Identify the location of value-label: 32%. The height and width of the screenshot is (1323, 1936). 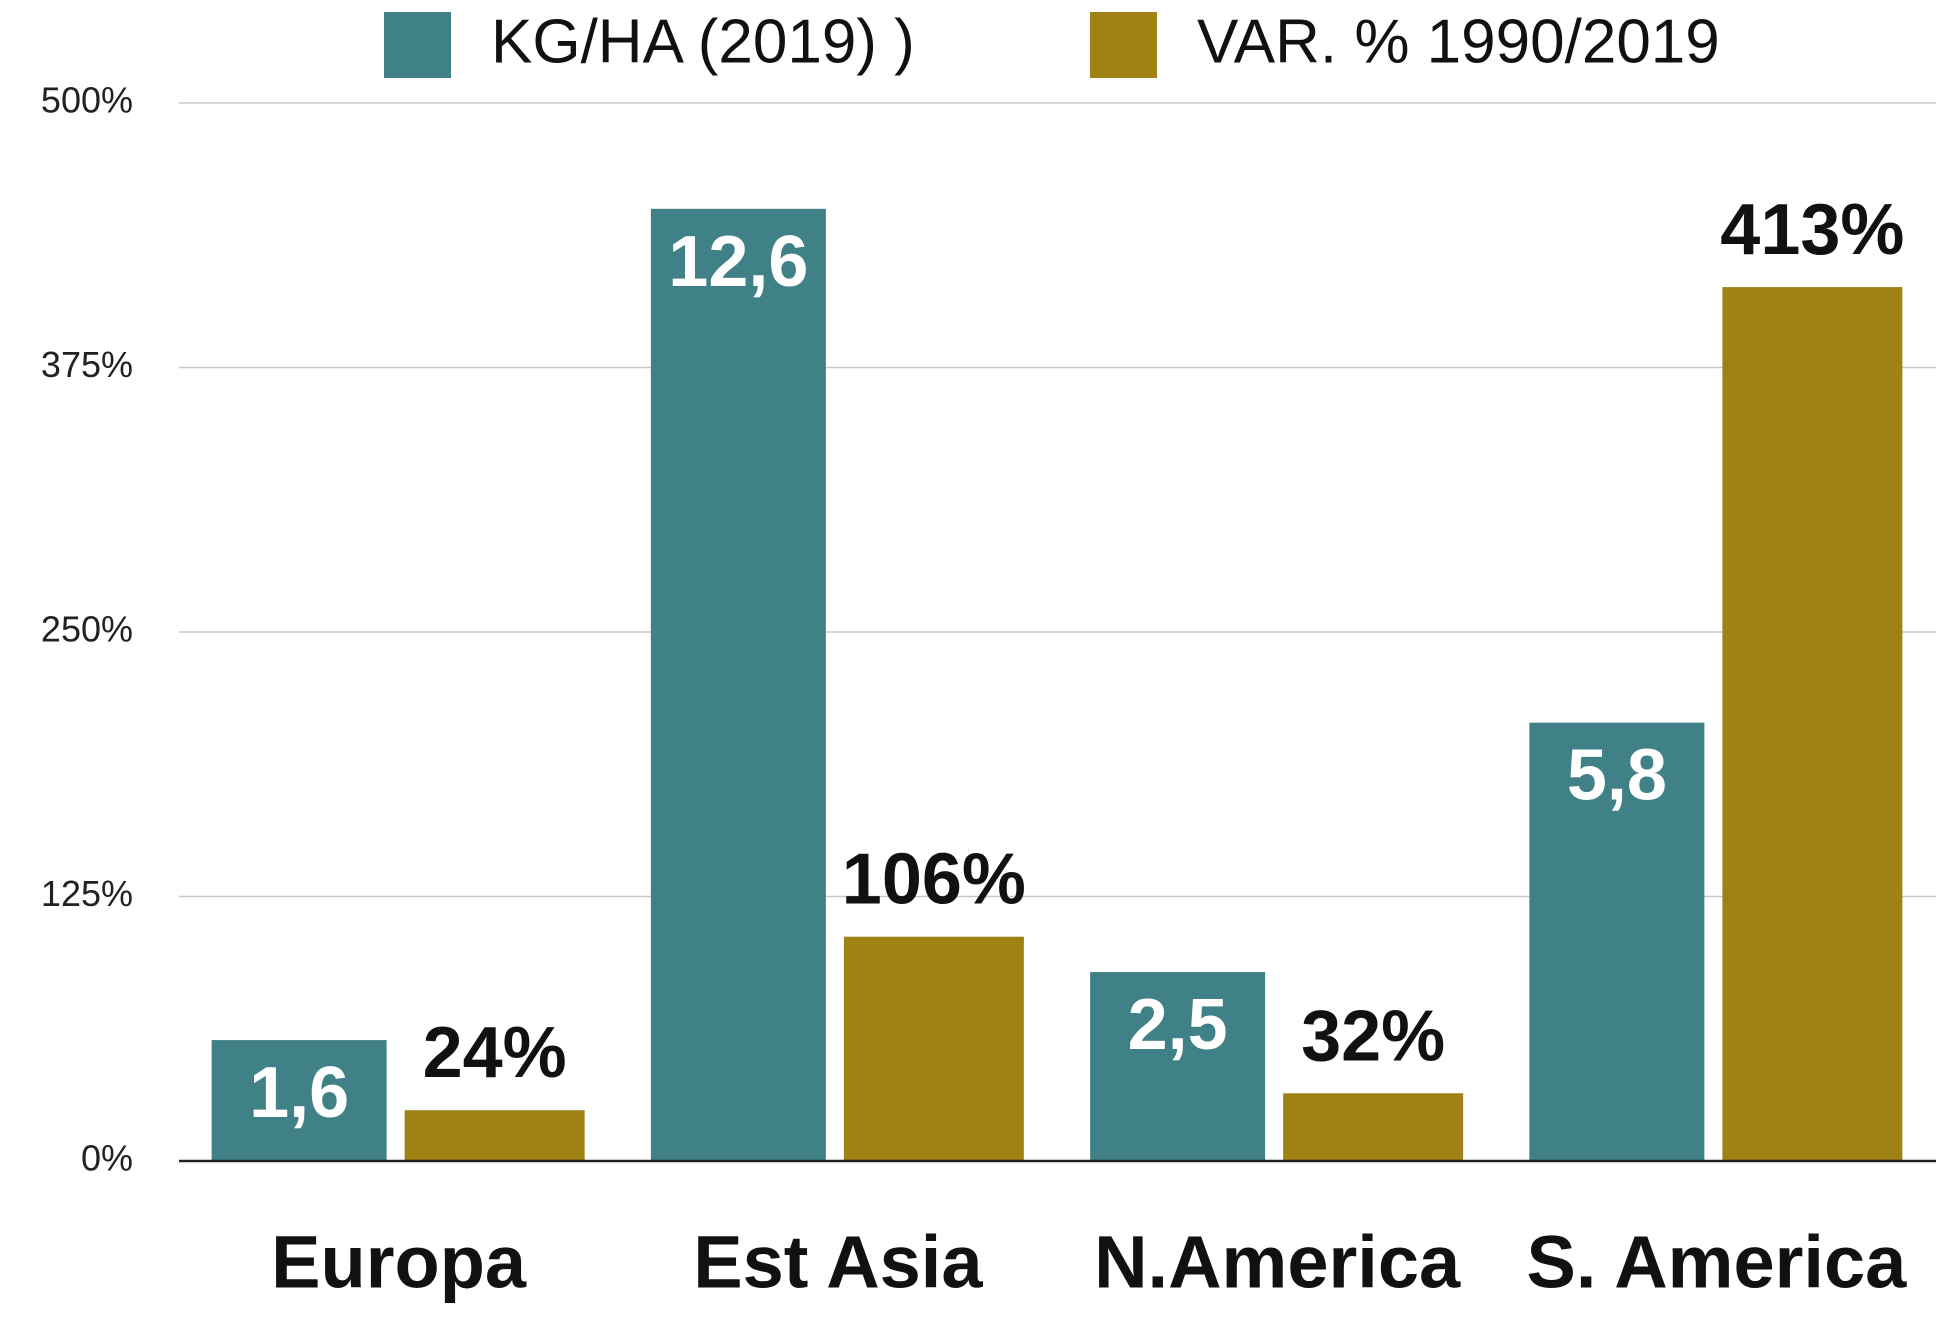
(1373, 1036).